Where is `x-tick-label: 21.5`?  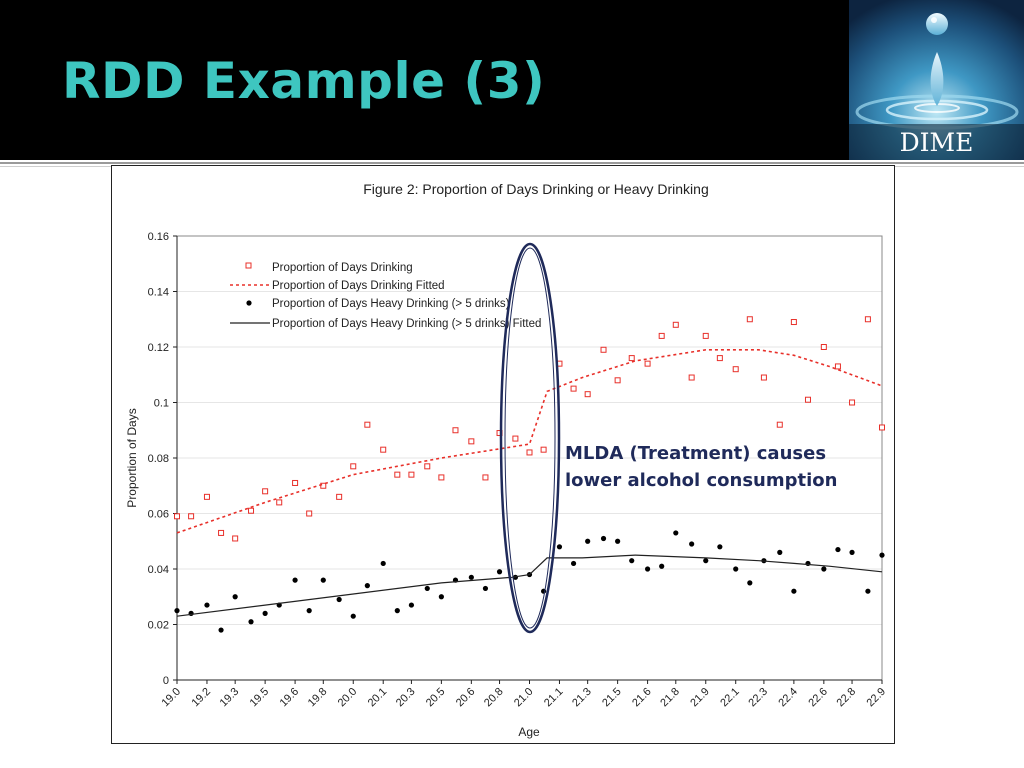 x-tick-label: 21.5 is located at coordinates (612, 698).